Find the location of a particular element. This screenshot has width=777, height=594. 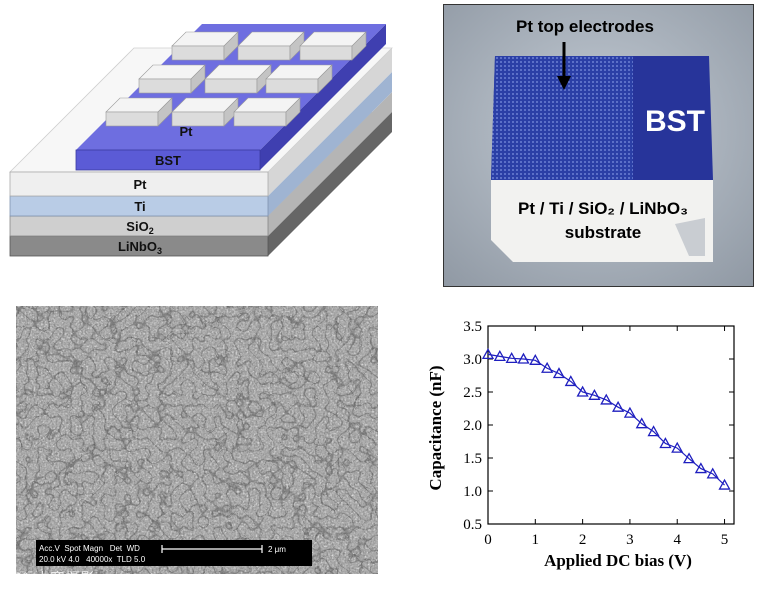

y-axis-label: Capacitance (nF) is located at coordinates (435, 427).